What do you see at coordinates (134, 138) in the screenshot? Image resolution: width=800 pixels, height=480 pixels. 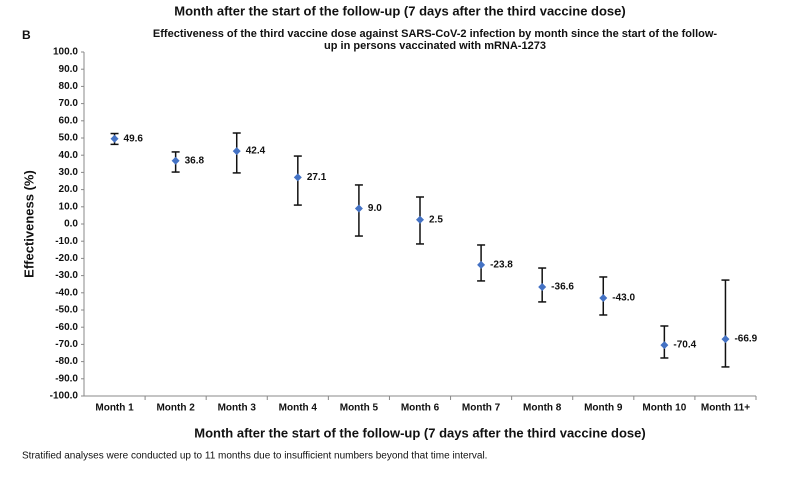 I see `value-label: 49.6` at bounding box center [134, 138].